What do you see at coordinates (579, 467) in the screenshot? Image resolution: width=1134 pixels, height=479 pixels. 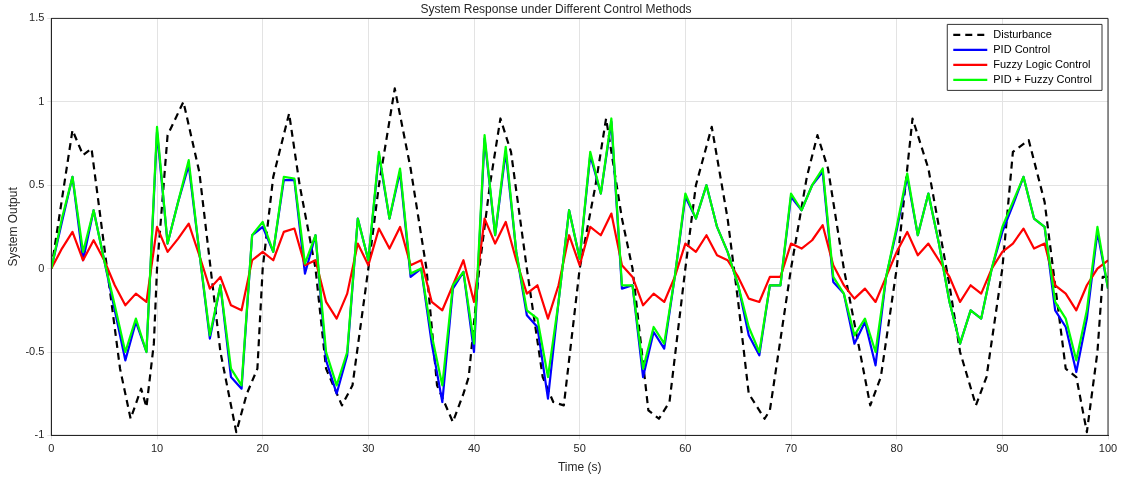 I see `x-axis-title: Time (s)` at bounding box center [579, 467].